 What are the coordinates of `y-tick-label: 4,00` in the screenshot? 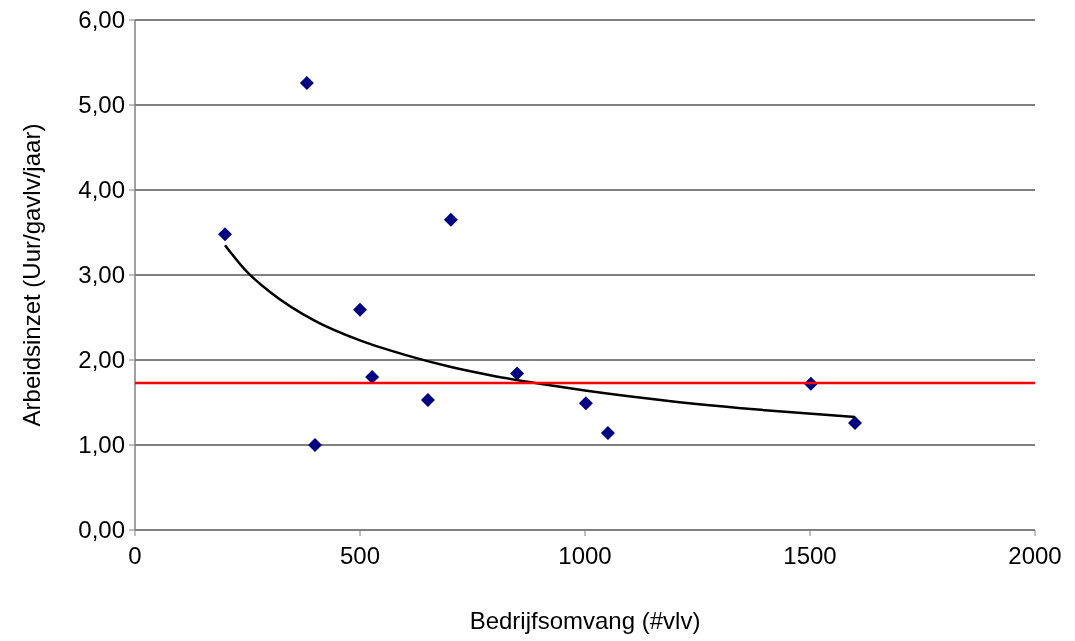 It's located at (101, 190).